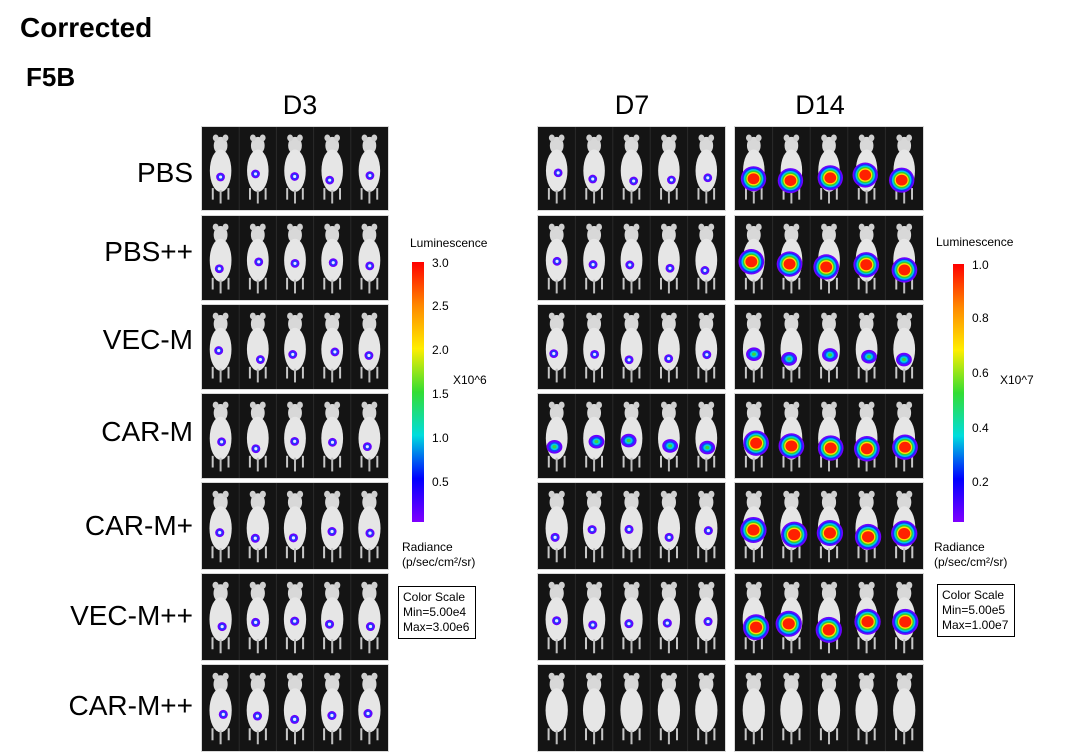 Image resolution: width=1080 pixels, height=753 pixels. Describe the element at coordinates (631, 168) in the screenshot. I see `imaging-panel-d7-pbs` at that location.